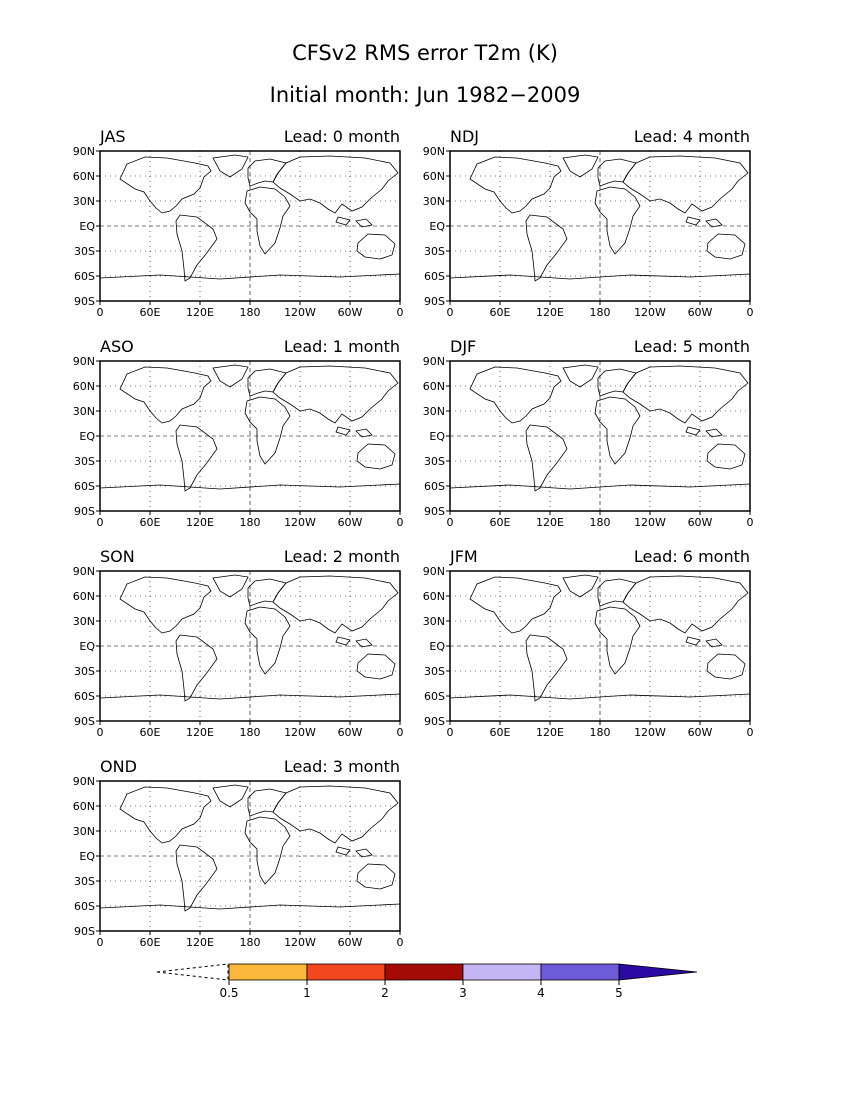  What do you see at coordinates (692, 346) in the screenshot?
I see `panel-lead-label: Lead: 5 month` at bounding box center [692, 346].